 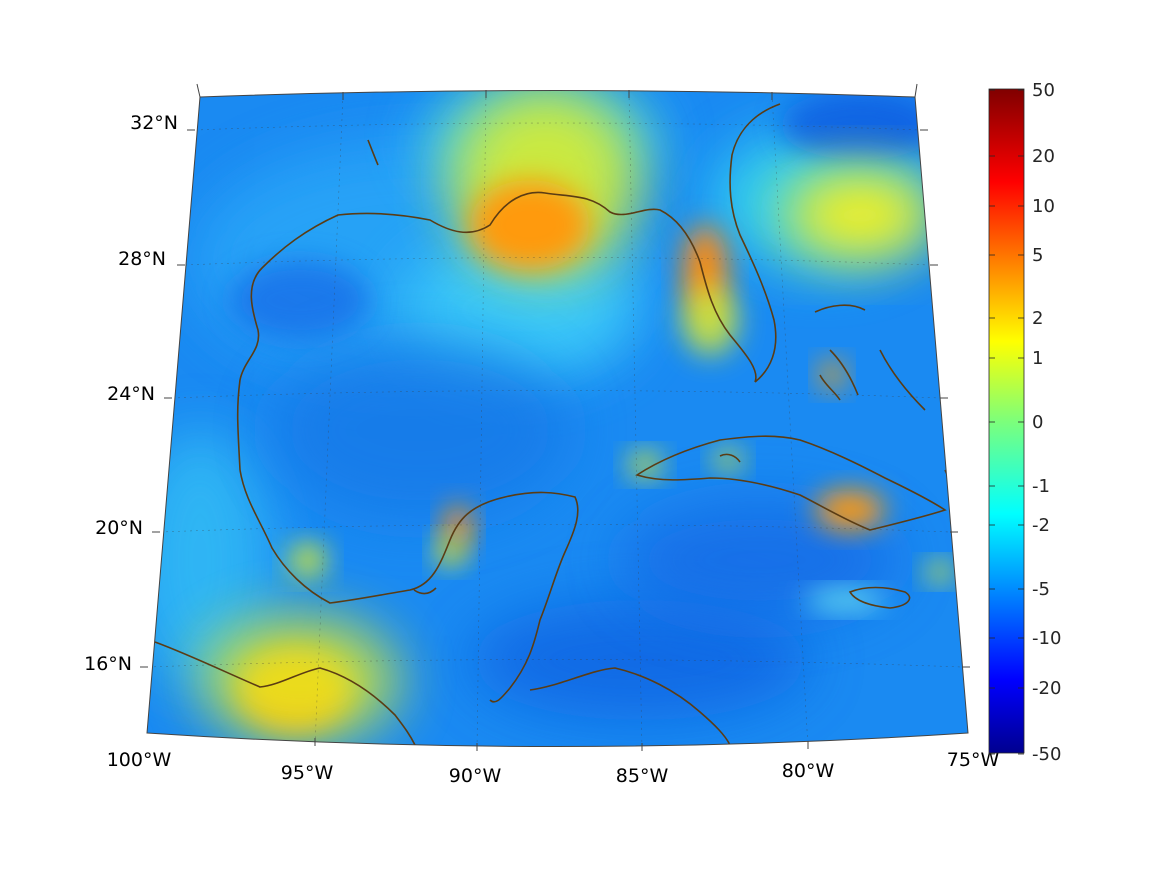 What do you see at coordinates (630, 706) in the screenshot?
I see `honduras-coastline` at bounding box center [630, 706].